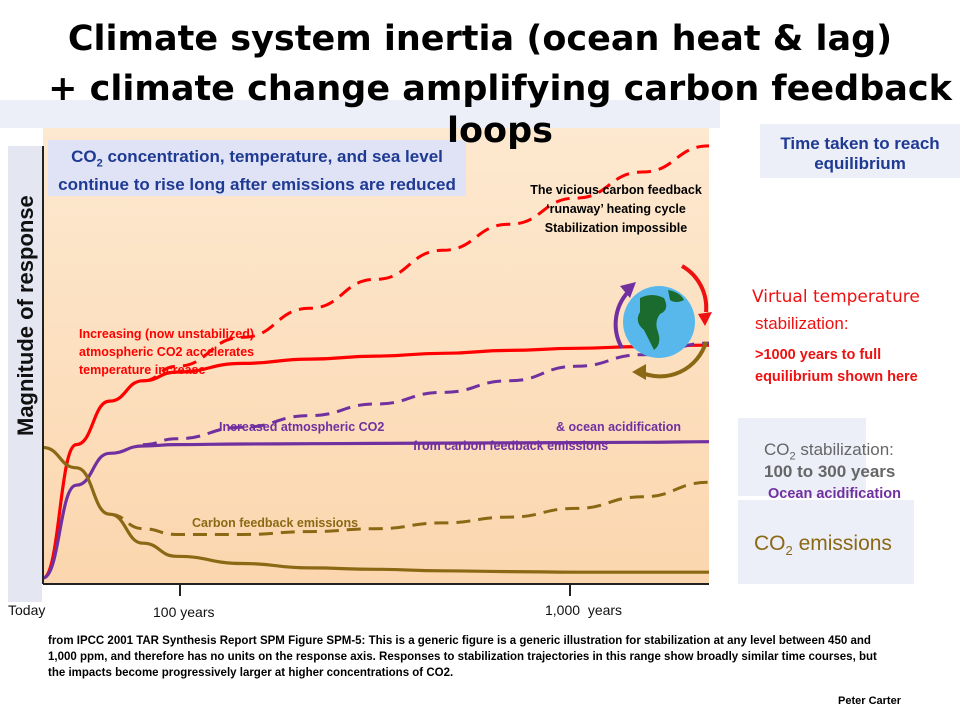  What do you see at coordinates (639, 372) in the screenshot?
I see `arrow-brown-head` at bounding box center [639, 372].